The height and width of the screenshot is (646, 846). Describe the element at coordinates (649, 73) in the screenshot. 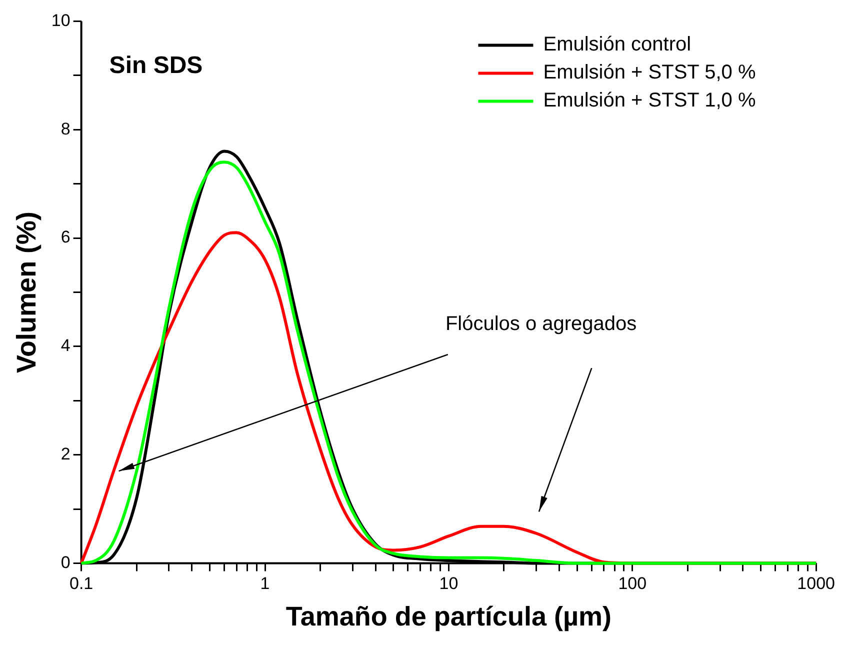

I see `legend-label: Emulsión + STST 5,0 %` at that location.